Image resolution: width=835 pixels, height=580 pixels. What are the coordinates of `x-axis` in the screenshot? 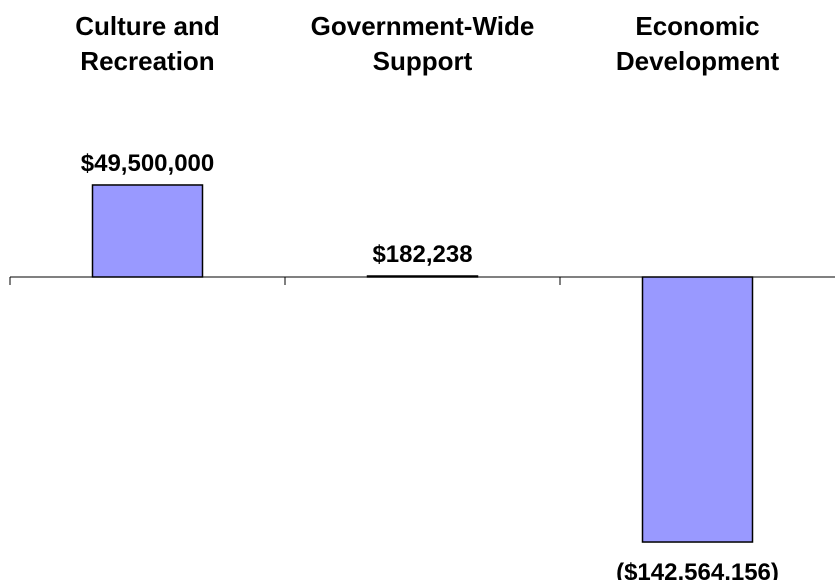 It's located at (422, 280).